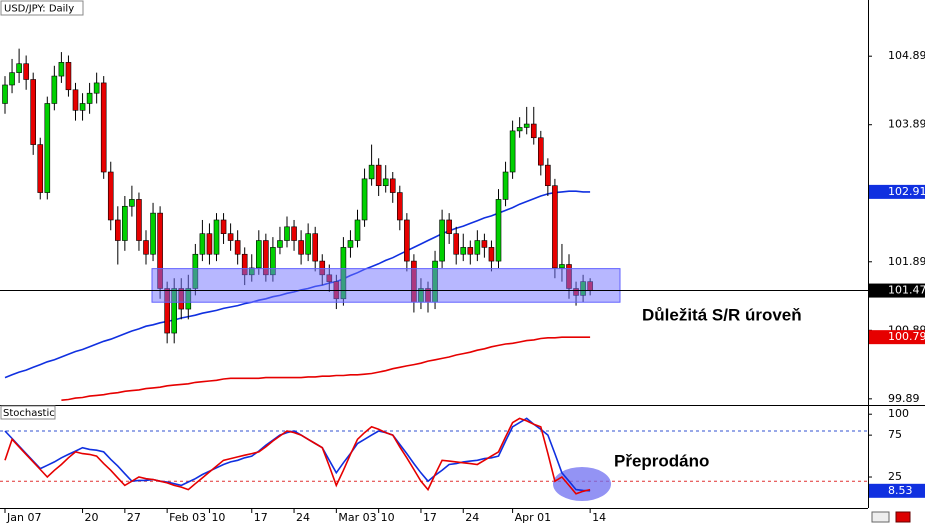 The image size is (925, 525). What do you see at coordinates (906, 261) in the screenshot?
I see `y-tick-label: 101.89` at bounding box center [906, 261].